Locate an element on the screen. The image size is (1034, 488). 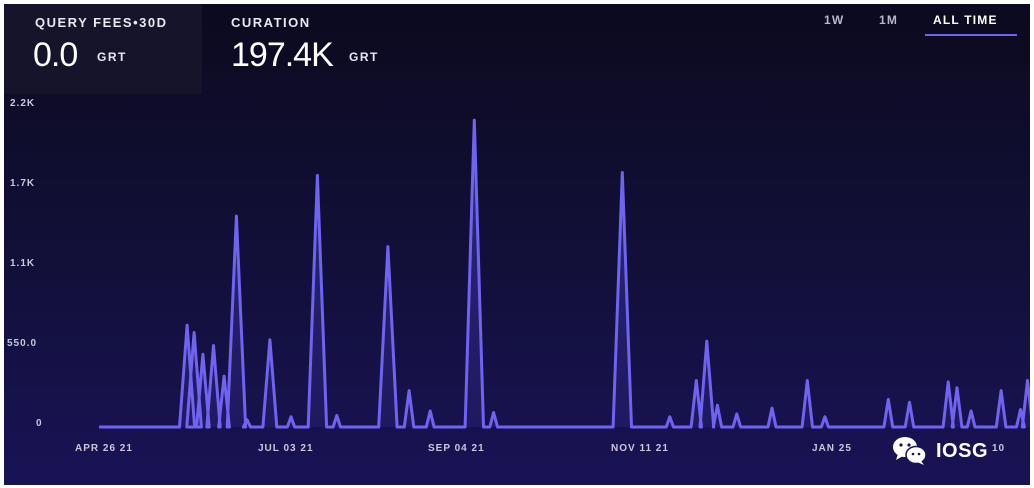
wechat-icon is located at coordinates (910, 451).